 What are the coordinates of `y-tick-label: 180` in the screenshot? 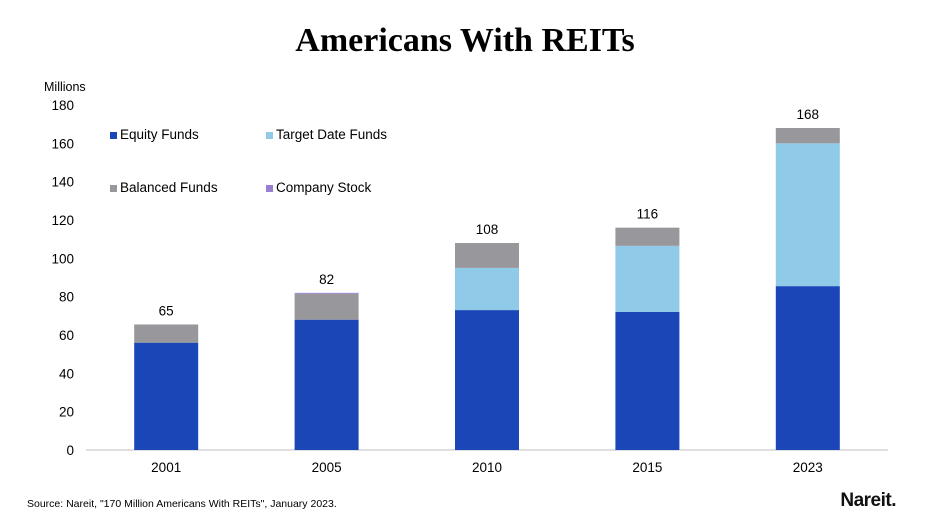 It's located at (62, 105).